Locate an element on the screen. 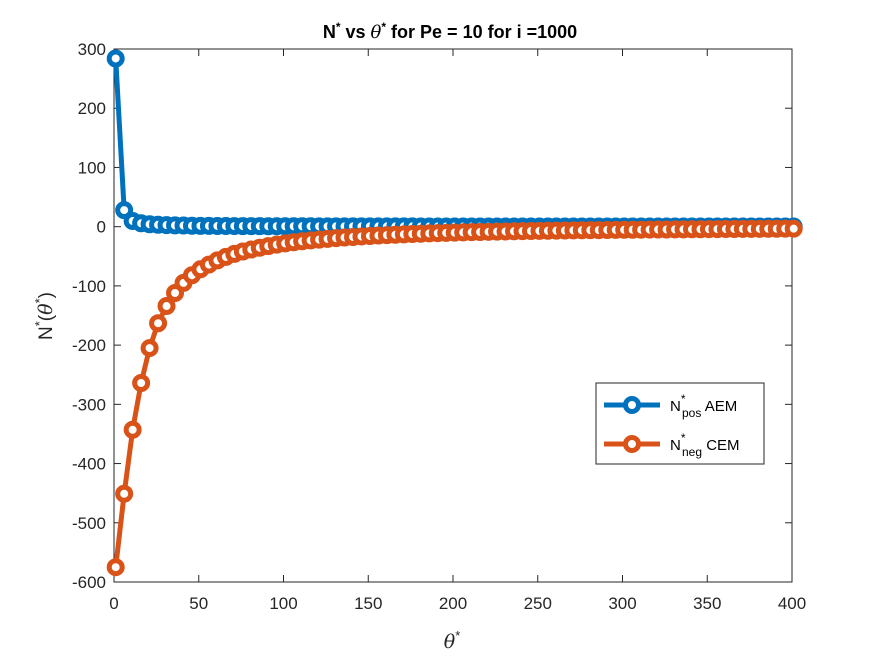 The image size is (875, 661). y-tick-label: -200 is located at coordinates (89, 345).